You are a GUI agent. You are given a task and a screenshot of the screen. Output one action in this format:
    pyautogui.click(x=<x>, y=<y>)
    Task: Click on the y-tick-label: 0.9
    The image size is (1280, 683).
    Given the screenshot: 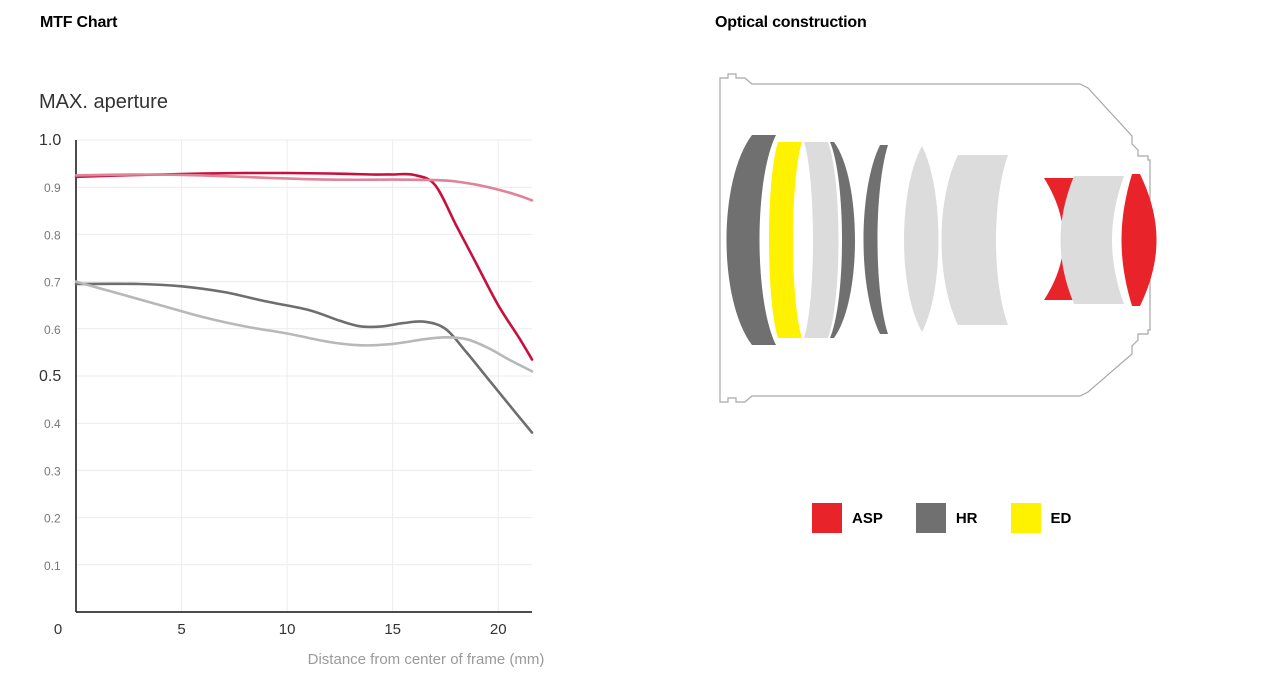 What is the action you would take?
    pyautogui.click(x=52, y=188)
    